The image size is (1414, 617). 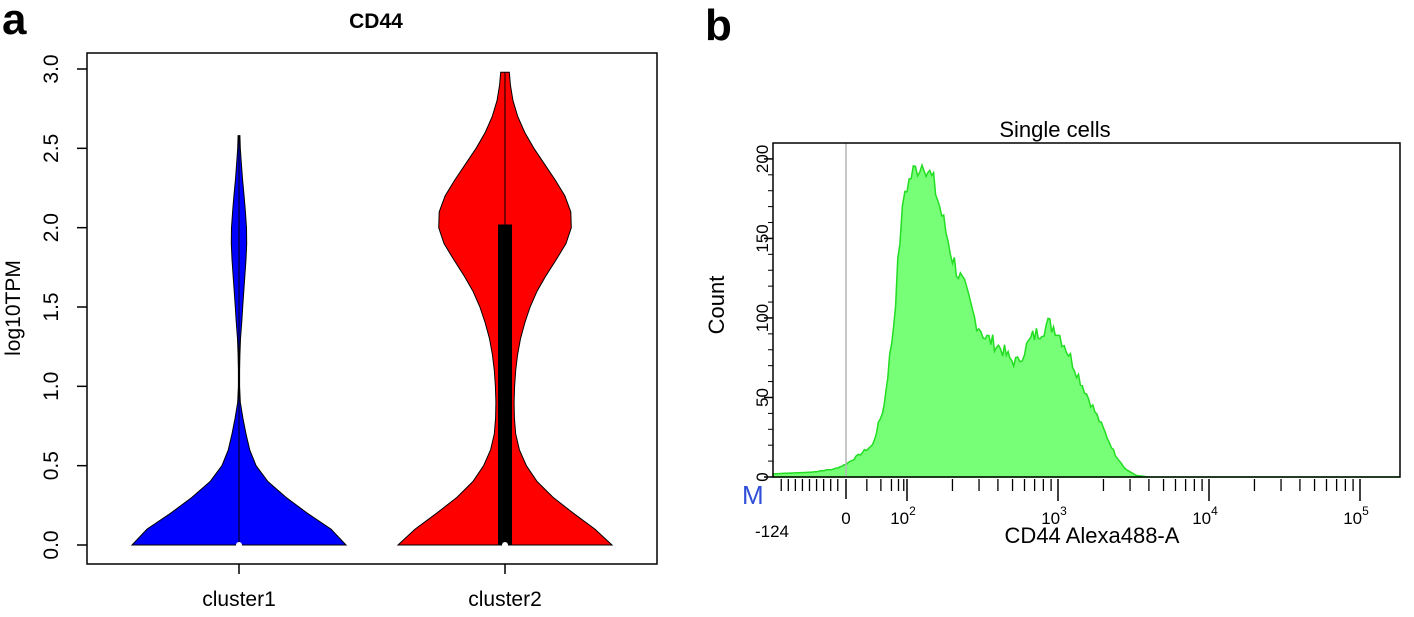 What do you see at coordinates (762, 476) in the screenshot?
I see `histogram-y-tick-label: 0` at bounding box center [762, 476].